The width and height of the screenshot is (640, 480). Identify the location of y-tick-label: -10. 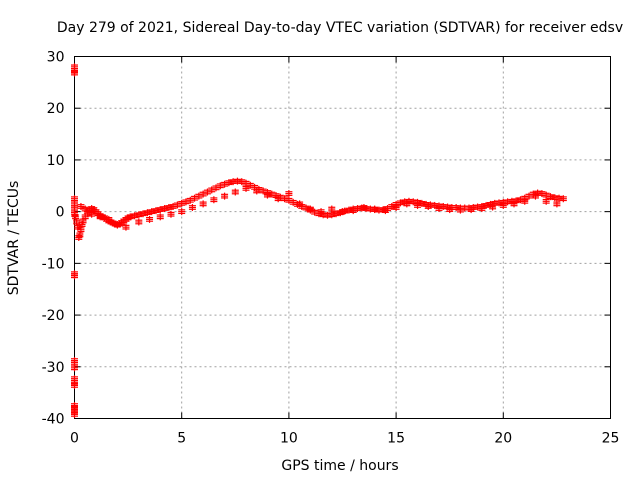
(53, 264).